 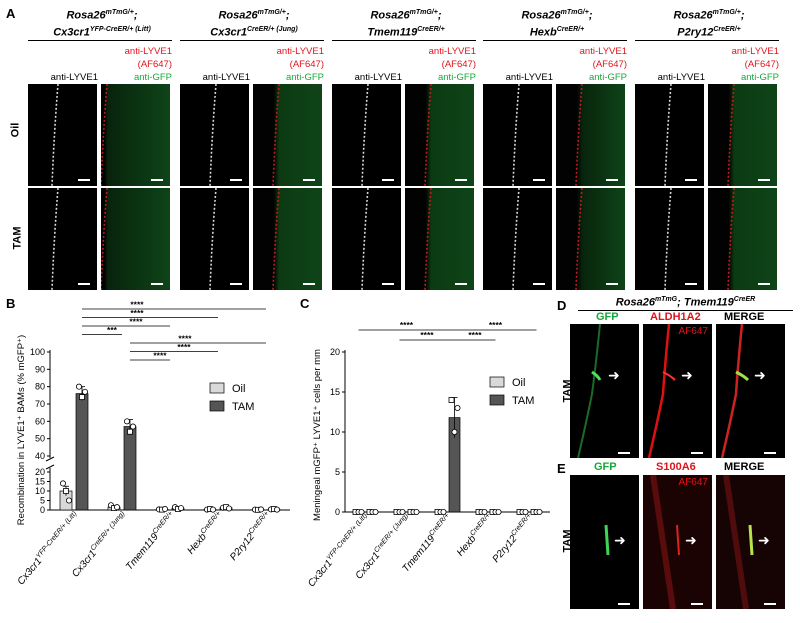 I want to click on chart-b-sig-label: ***, so click(x=112, y=330).